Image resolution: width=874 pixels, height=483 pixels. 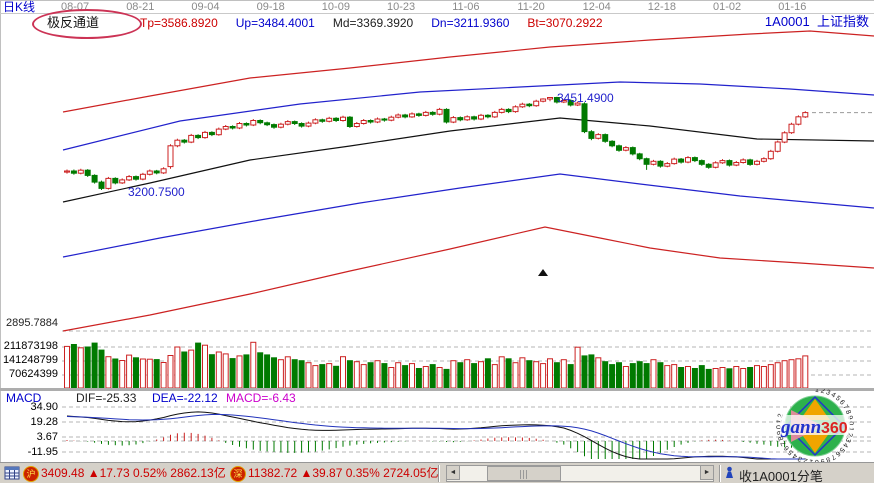 I want to click on dea-readout: DEA=-22.12, so click(x=185, y=398).